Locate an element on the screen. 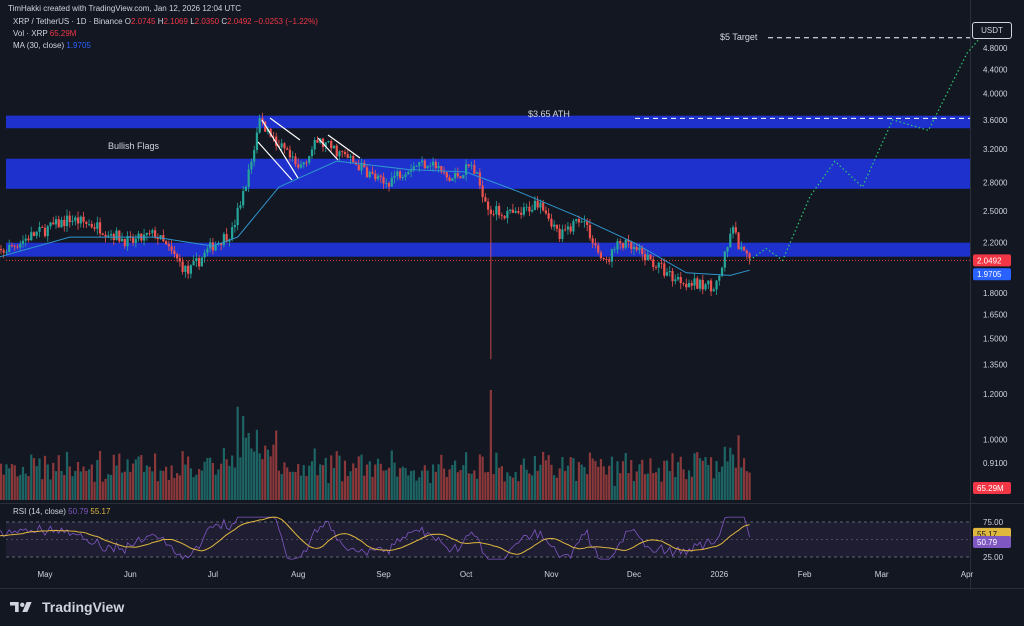 This screenshot has width=1024, height=626. price-tick-label: 1.5000 is located at coordinates (995, 338).